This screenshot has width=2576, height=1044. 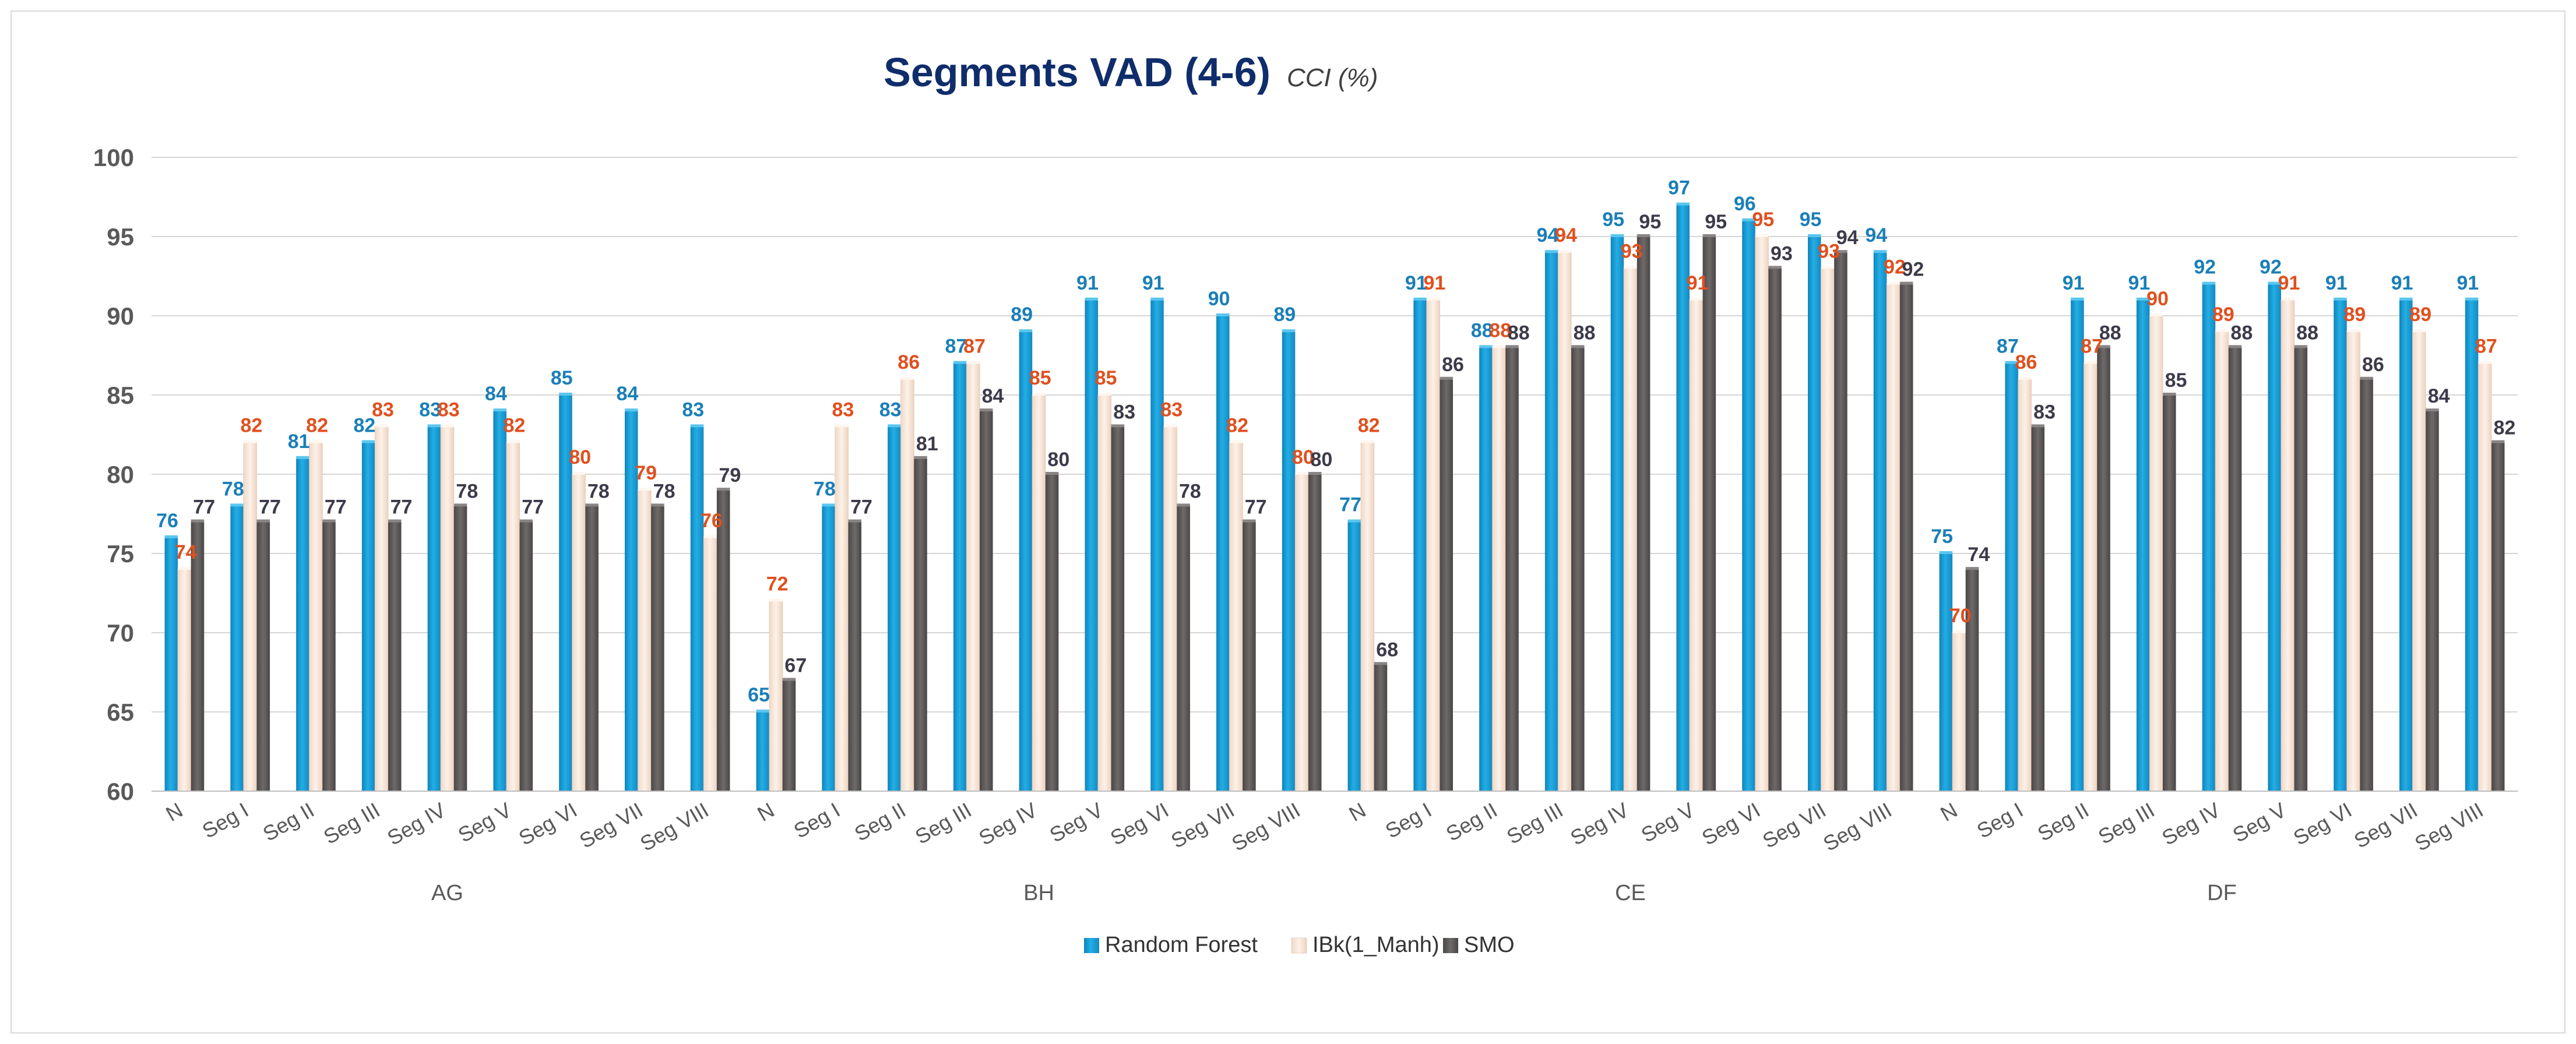 I want to click on bar-cap-ag-seg-vi-ibk-1-manh, so click(x=579, y=473).